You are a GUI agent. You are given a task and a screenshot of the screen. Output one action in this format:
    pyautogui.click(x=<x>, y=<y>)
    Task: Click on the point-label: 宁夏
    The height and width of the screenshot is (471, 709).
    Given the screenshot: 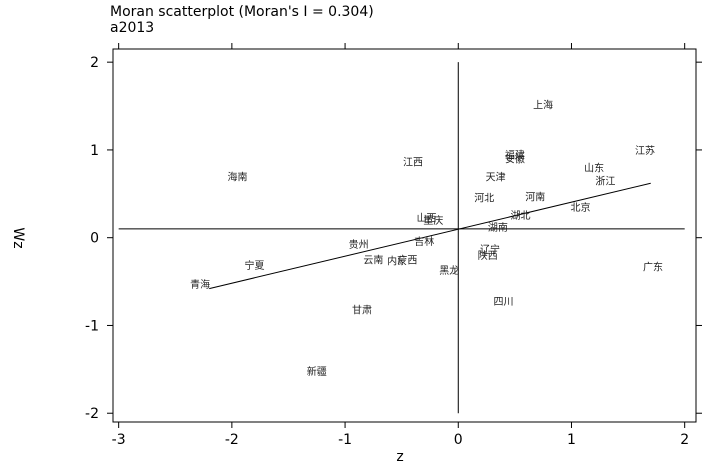 What is the action you would take?
    pyautogui.click(x=255, y=265)
    